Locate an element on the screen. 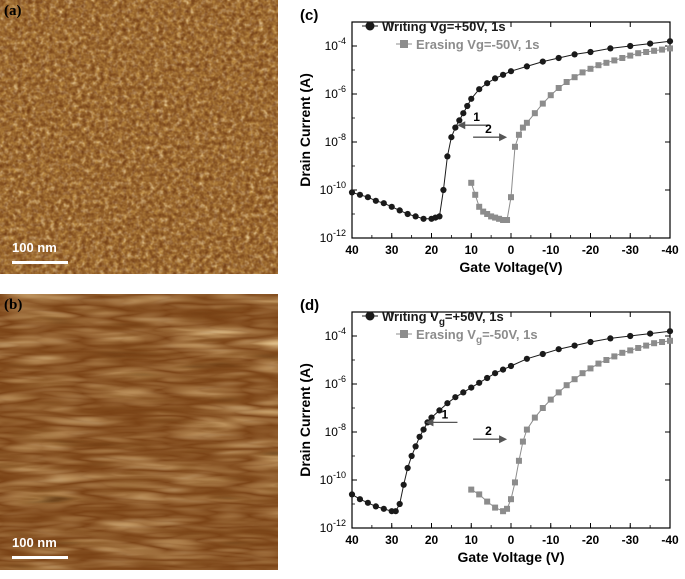 The image size is (685, 579). x-tick-label: -30 is located at coordinates (631, 540).